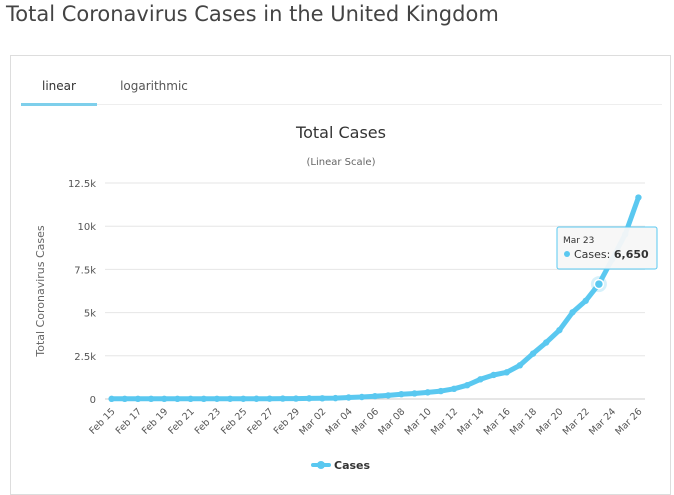 This screenshot has height=495, width=674. Describe the element at coordinates (85, 357) in the screenshot. I see `y-tick-label: 2.5k` at that location.